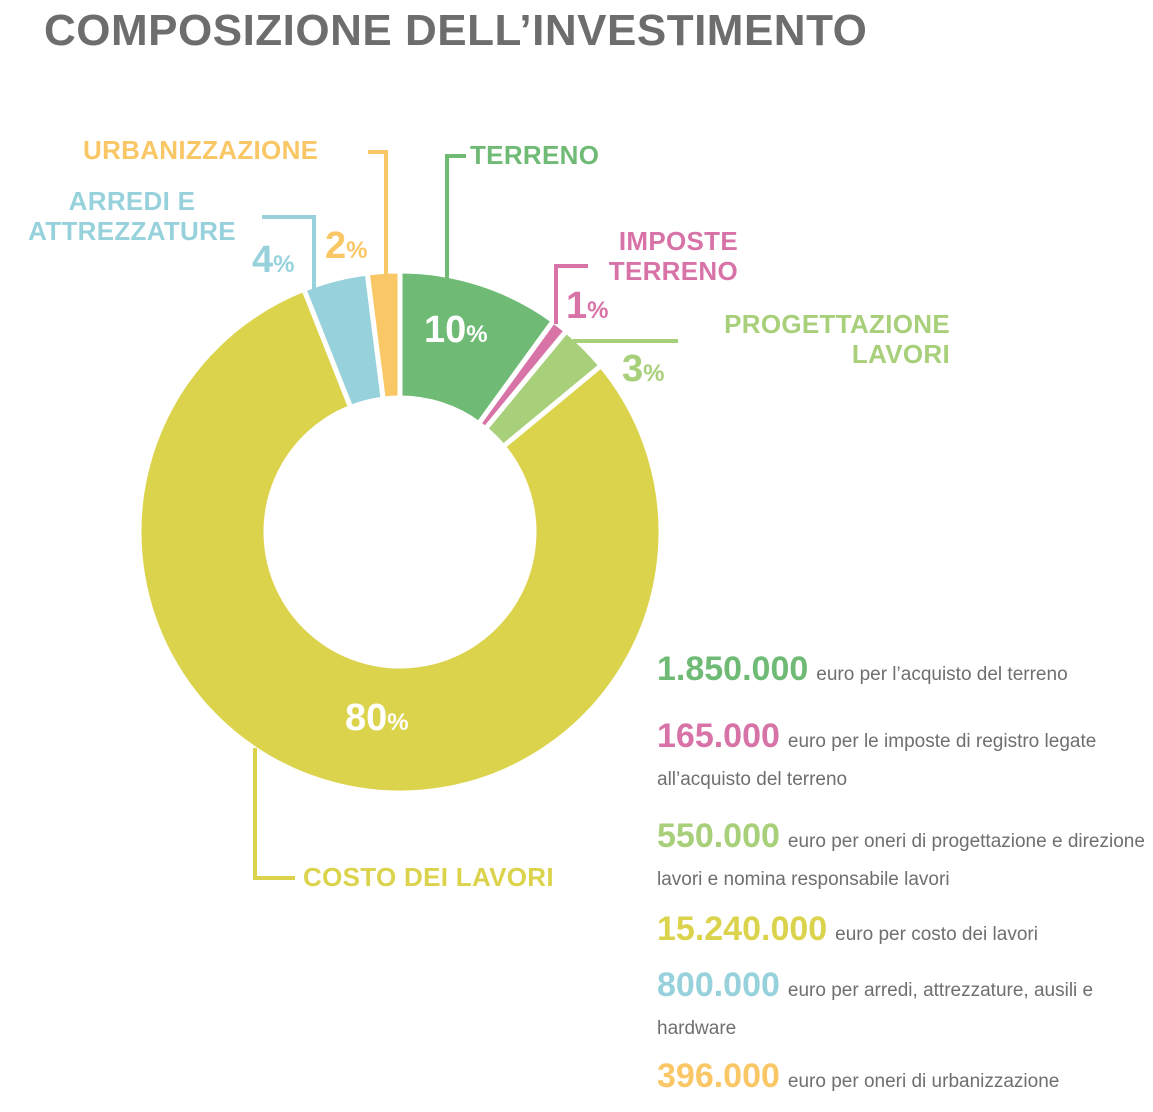 This screenshot has width=1153, height=1112. I want to click on pct-arredi-value: 4, so click(263, 260).